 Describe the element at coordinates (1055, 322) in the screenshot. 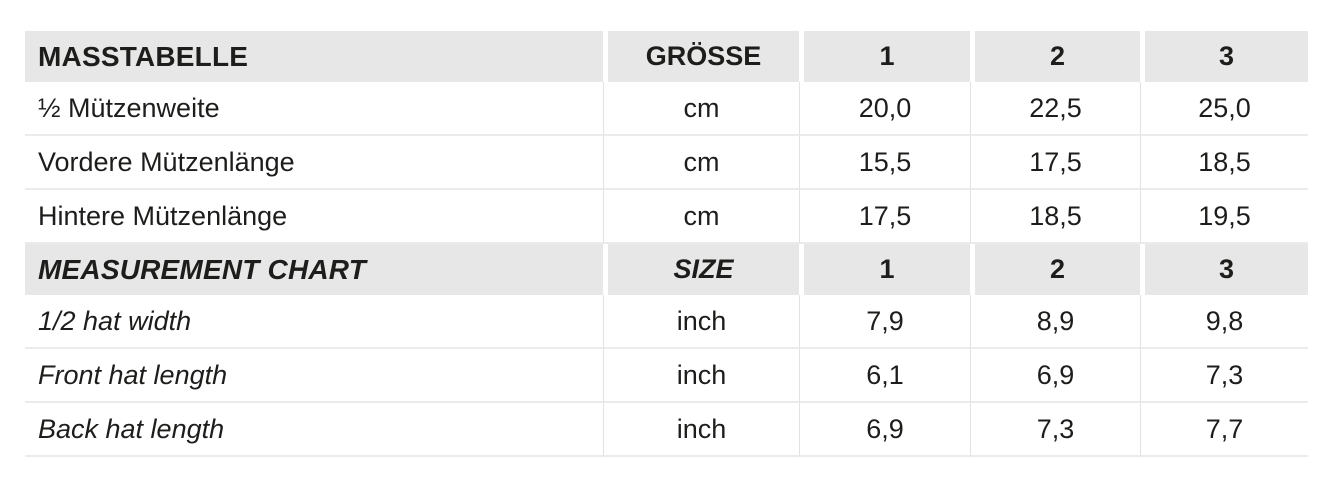

I see `value-cell-size-2: 8,9` at that location.